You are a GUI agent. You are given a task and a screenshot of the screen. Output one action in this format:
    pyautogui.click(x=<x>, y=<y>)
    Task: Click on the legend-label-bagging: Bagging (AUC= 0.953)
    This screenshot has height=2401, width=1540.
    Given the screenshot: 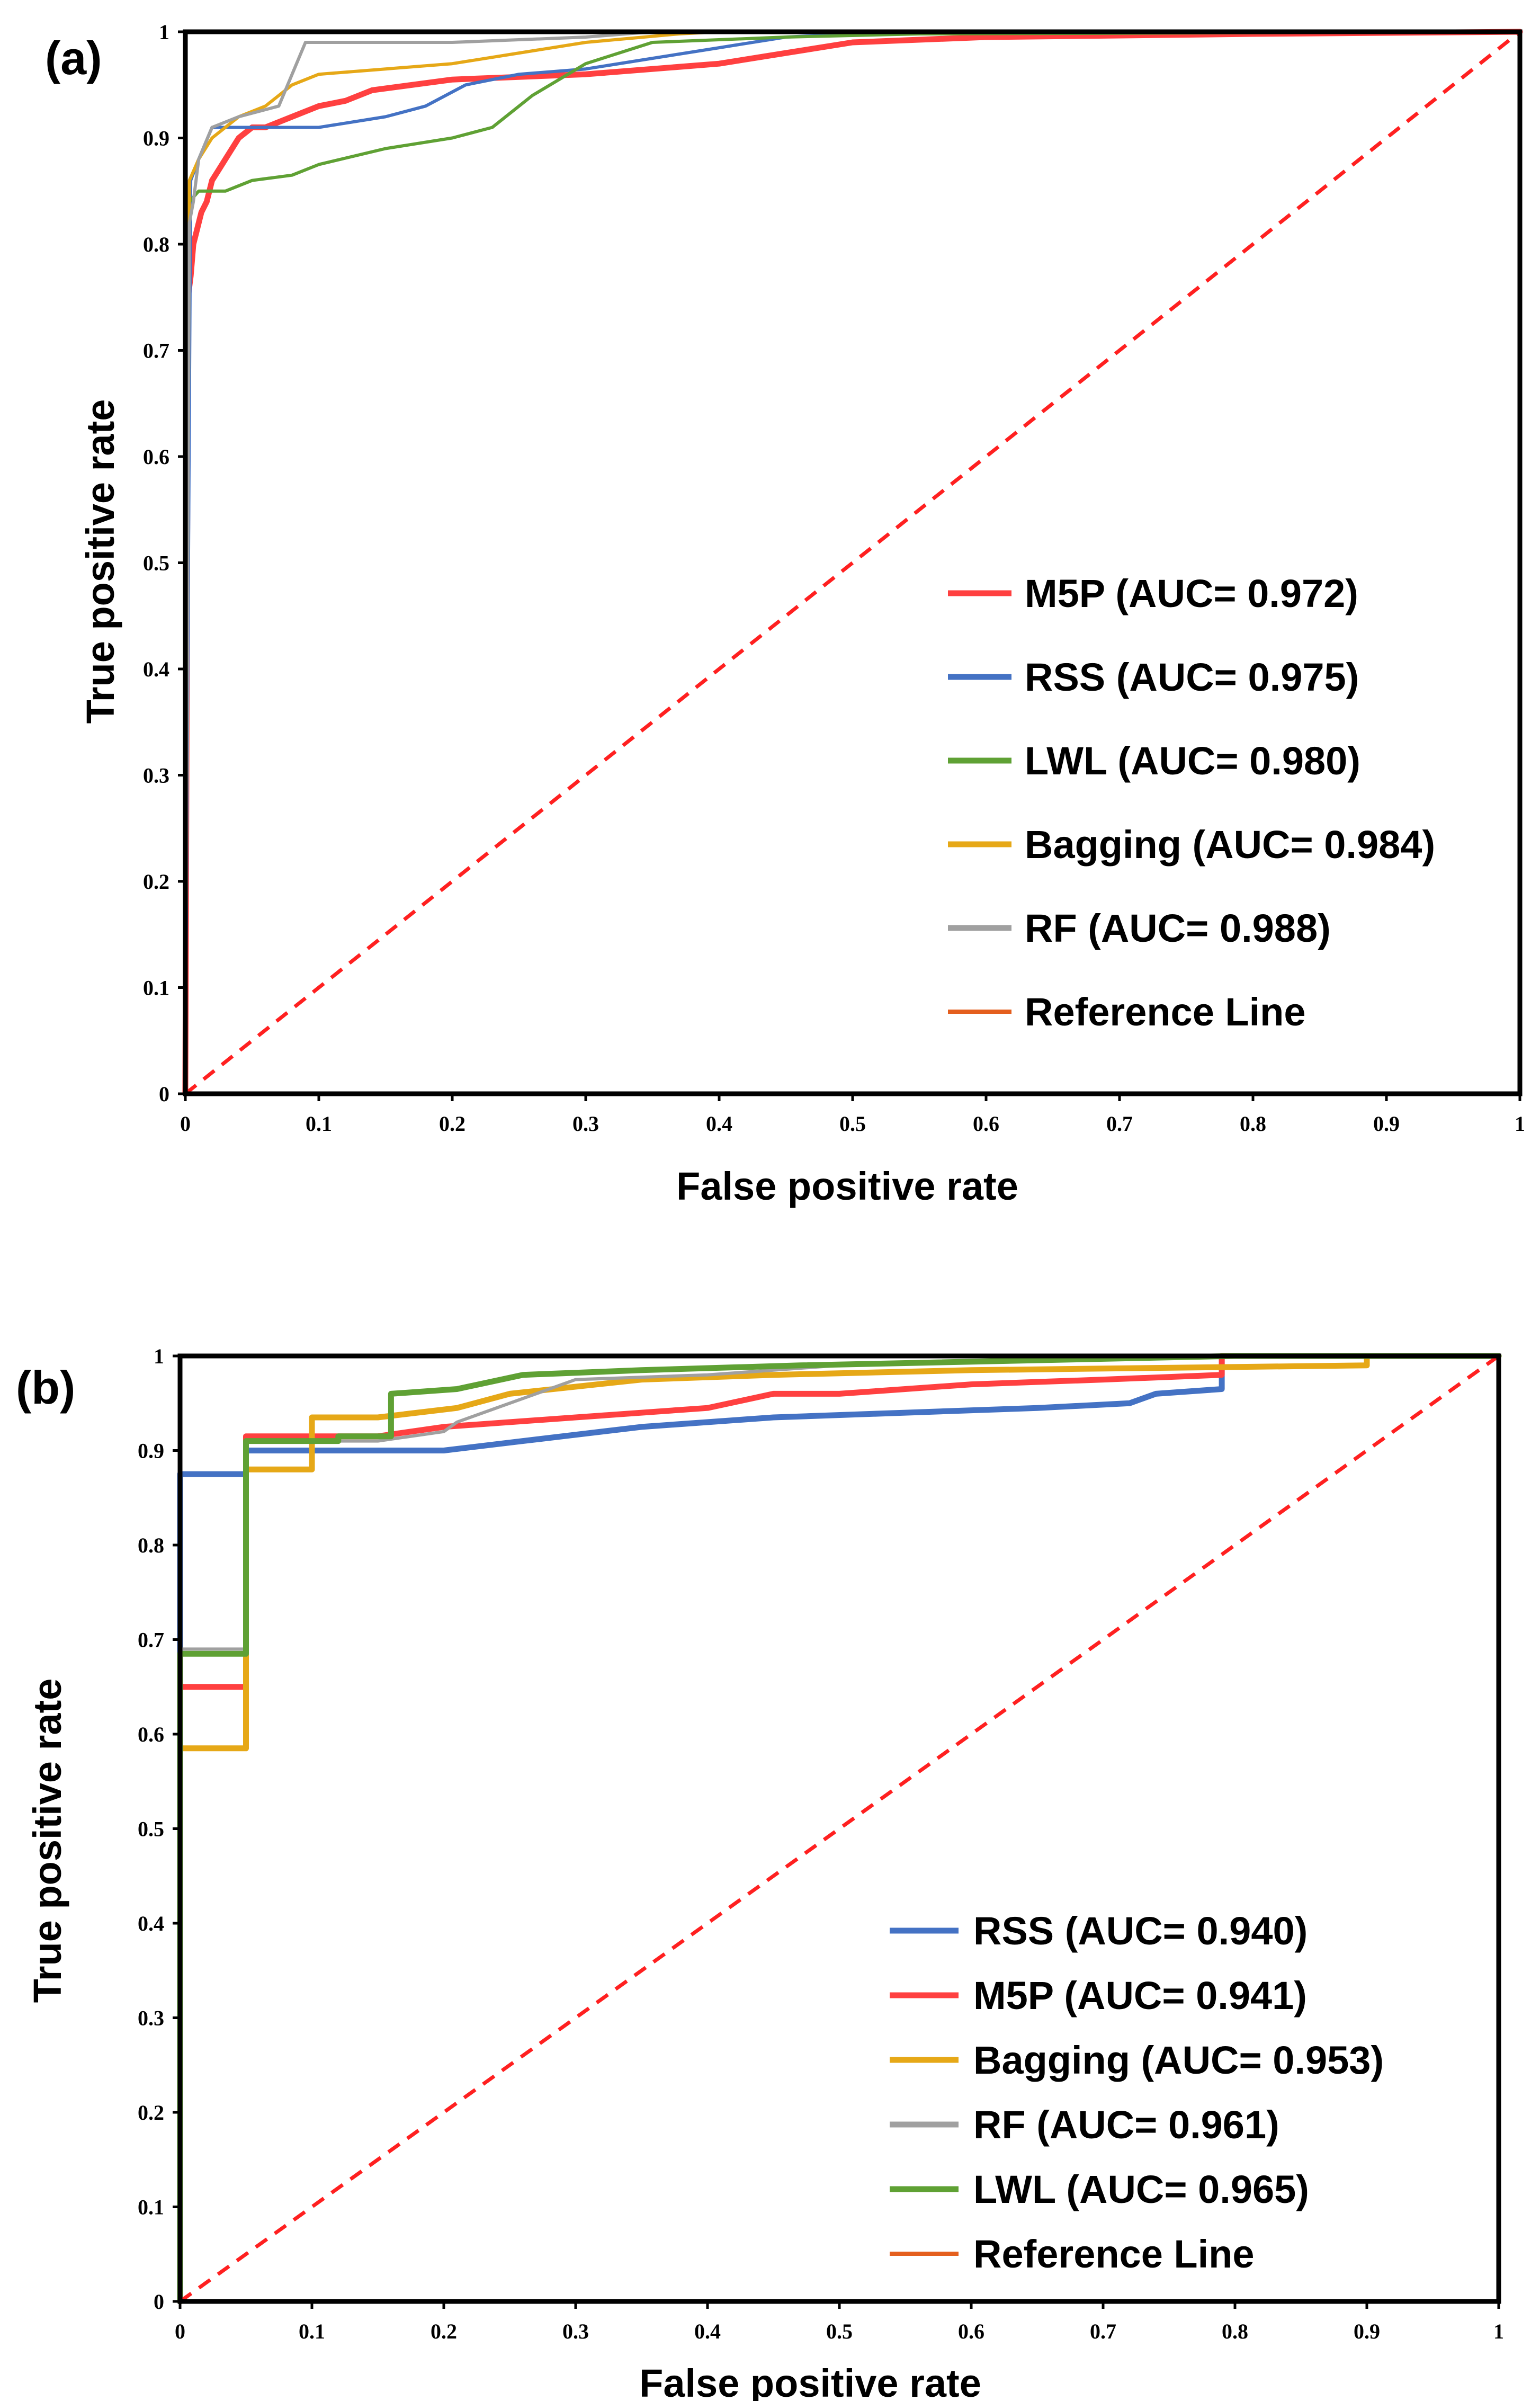 What is the action you would take?
    pyautogui.click(x=1179, y=2060)
    